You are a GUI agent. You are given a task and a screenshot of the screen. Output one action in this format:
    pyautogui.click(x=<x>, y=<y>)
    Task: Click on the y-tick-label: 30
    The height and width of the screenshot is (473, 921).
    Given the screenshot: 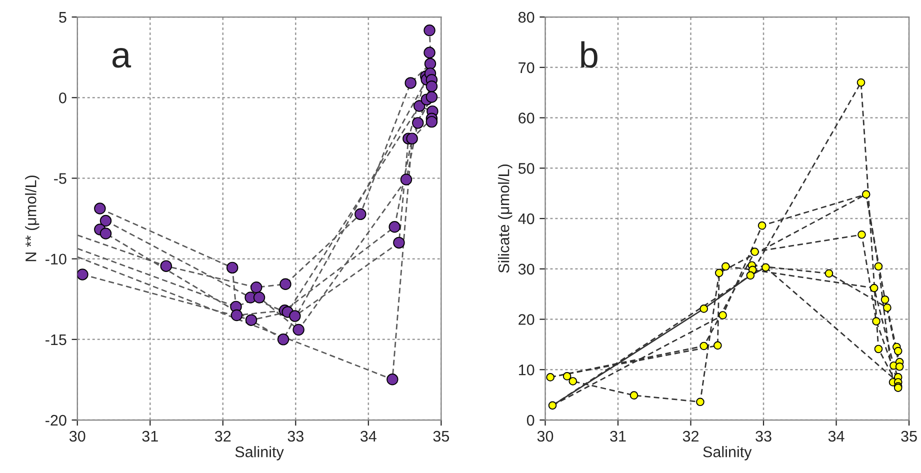 What is the action you would take?
    pyautogui.click(x=526, y=269)
    